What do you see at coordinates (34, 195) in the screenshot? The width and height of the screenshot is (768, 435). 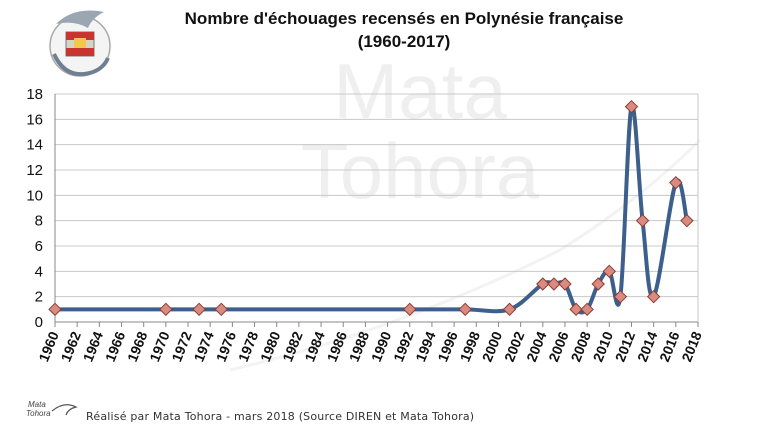 I see `y-tick-label: 10` at bounding box center [34, 195].